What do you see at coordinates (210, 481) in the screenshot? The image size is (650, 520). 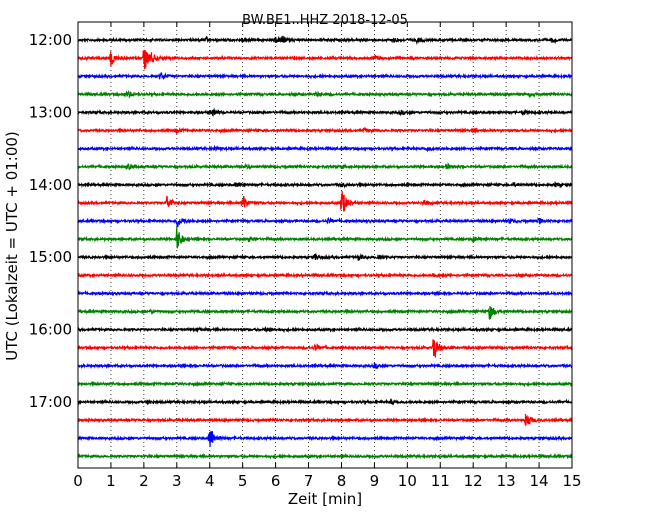 I see `x-tick-label: 4` at bounding box center [210, 481].